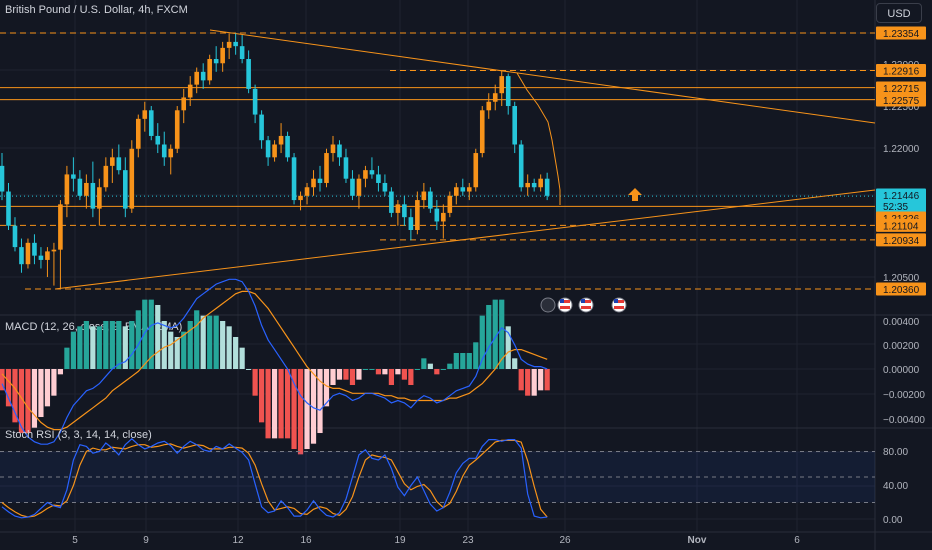 The width and height of the screenshot is (932, 550). I want to click on price-tick-label: 1.22500, so click(901, 107).